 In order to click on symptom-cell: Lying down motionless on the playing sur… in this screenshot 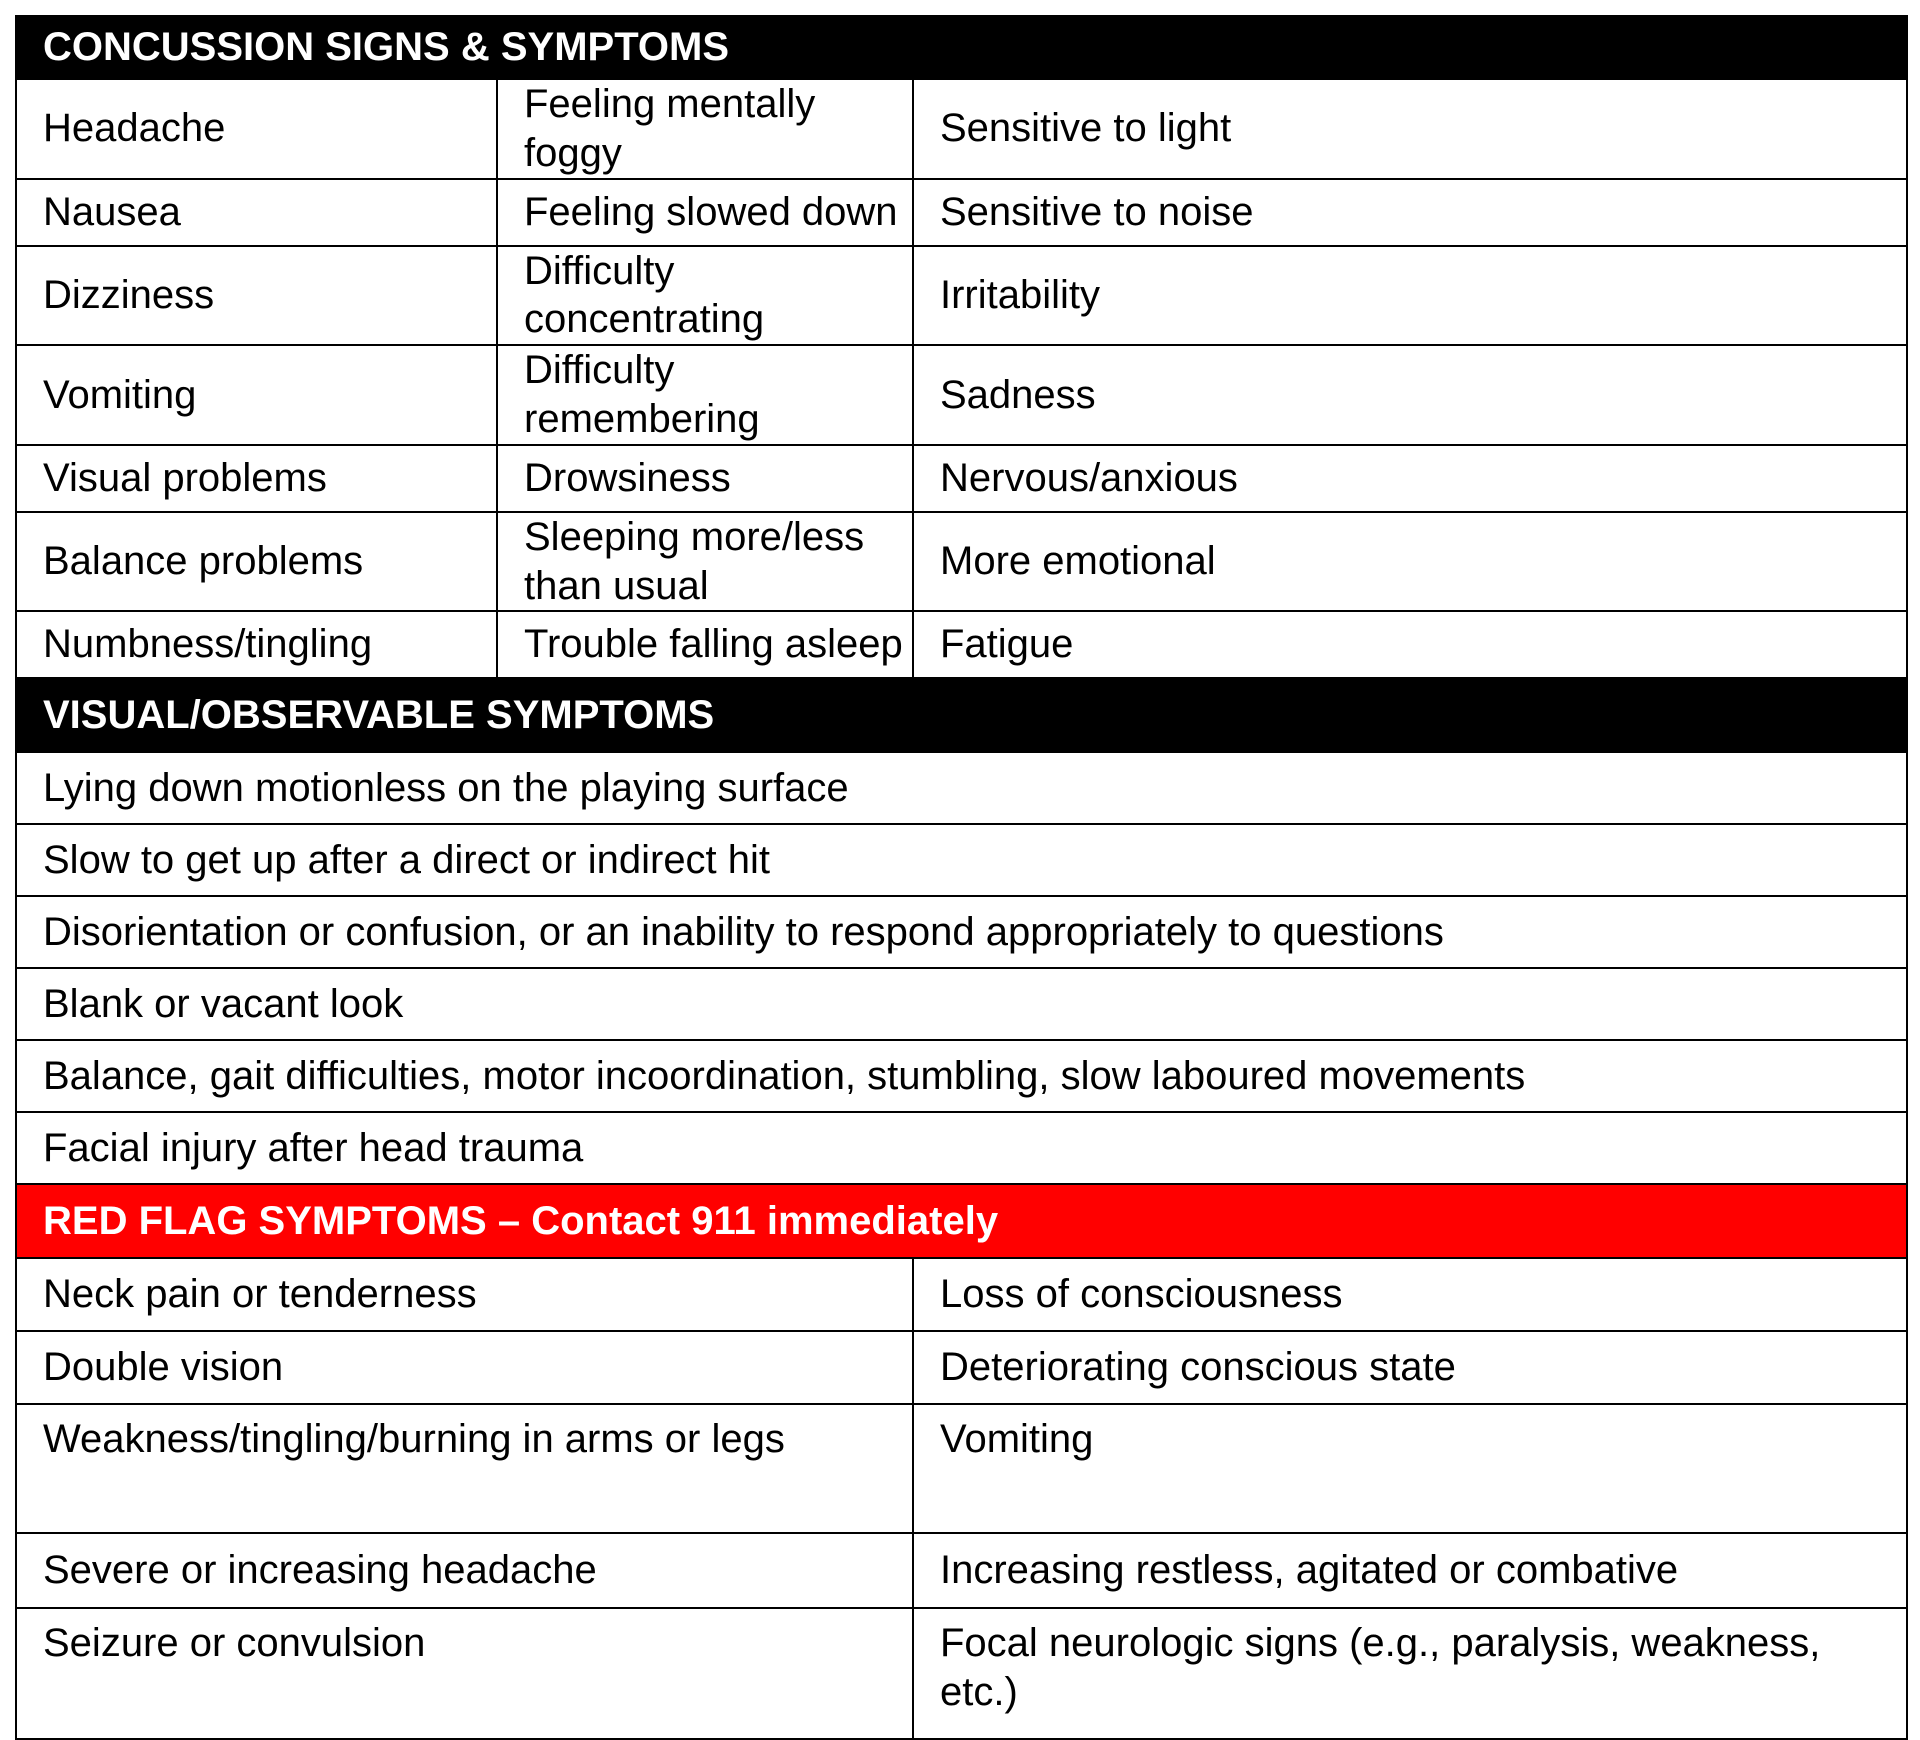, I will do `click(961, 788)`.